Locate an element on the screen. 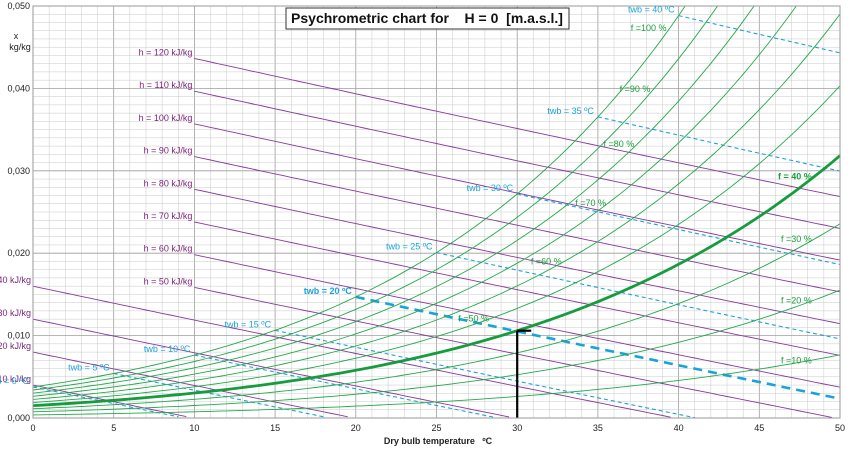 Image resolution: width=860 pixels, height=464 pixels. enthalpy-label-10: h = 10 kJ/kg is located at coordinates (15, 379).